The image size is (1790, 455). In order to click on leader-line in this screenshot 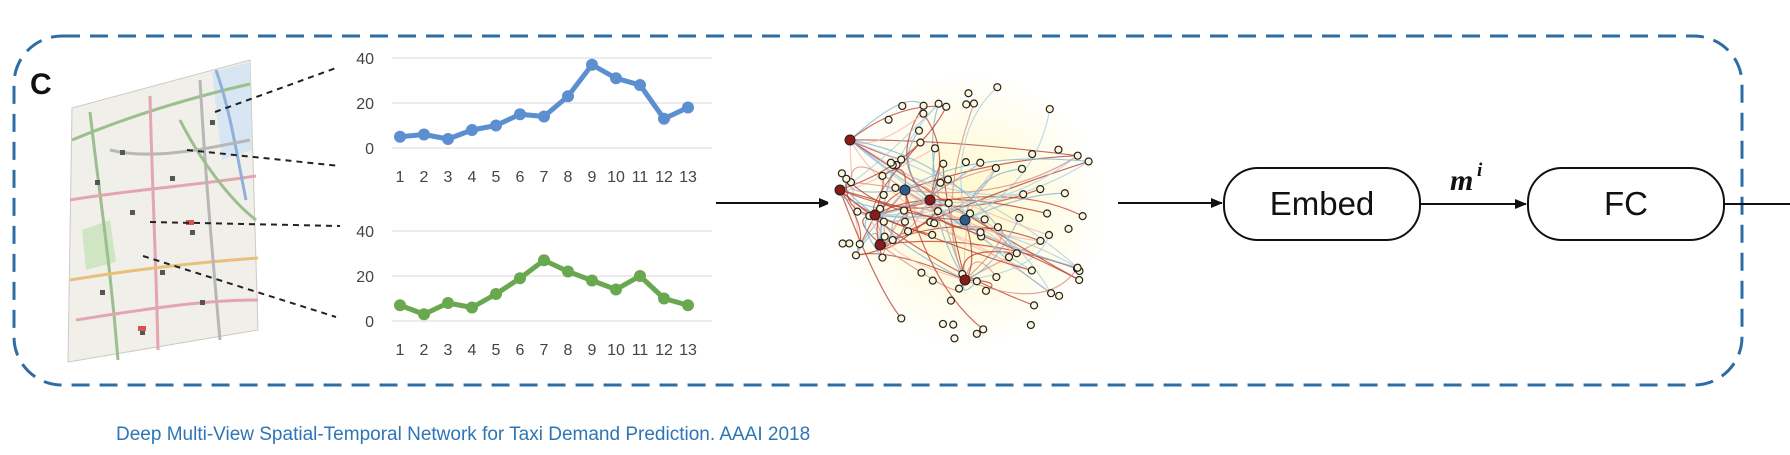, I will do `click(239, 286)`.